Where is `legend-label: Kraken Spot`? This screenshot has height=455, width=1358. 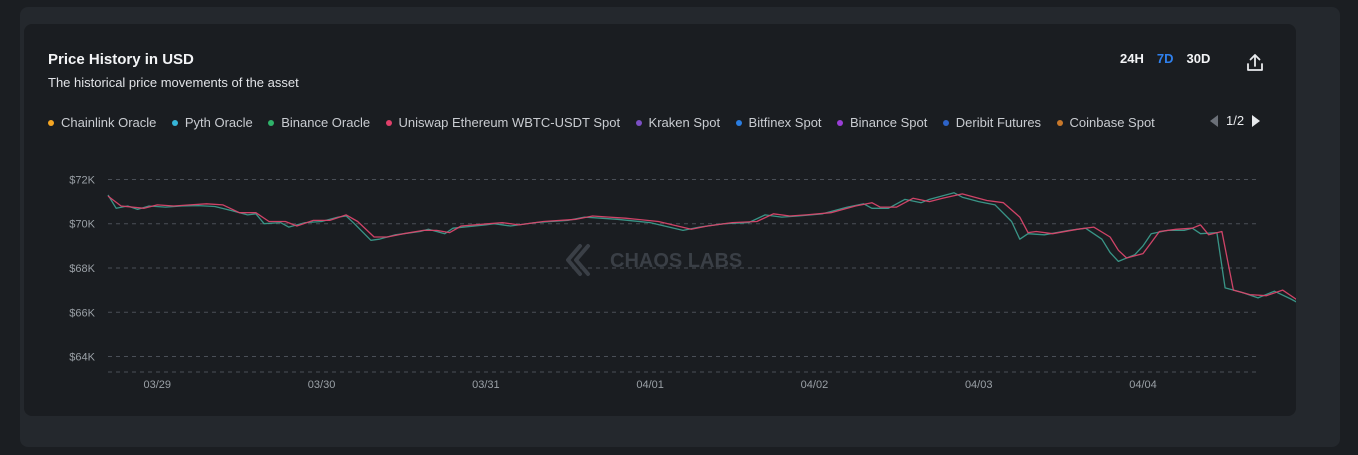 legend-label: Kraken Spot is located at coordinates (684, 122).